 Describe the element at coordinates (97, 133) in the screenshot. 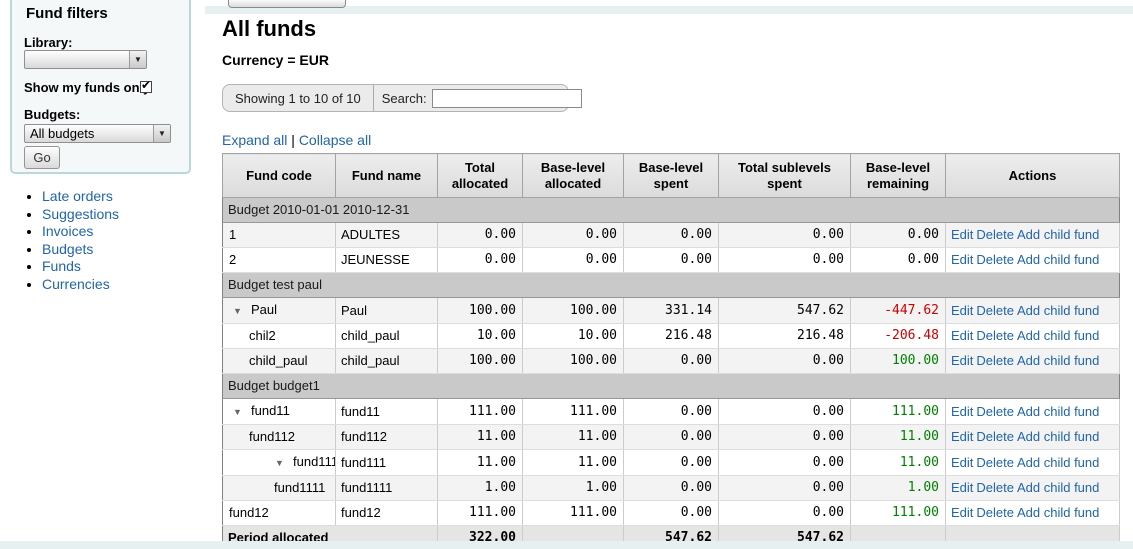

I see `budgets-select: All budgets ▼` at that location.